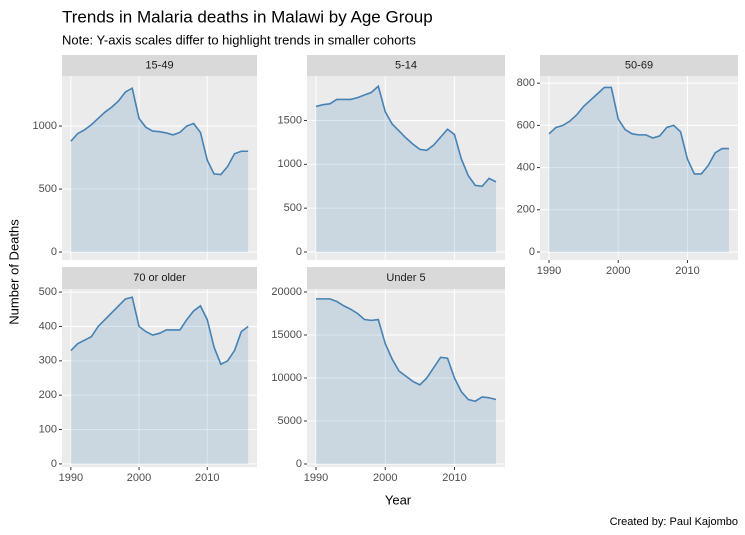 The width and height of the screenshot is (745, 535). I want to click on y-tick-label: 300, so click(48, 361).